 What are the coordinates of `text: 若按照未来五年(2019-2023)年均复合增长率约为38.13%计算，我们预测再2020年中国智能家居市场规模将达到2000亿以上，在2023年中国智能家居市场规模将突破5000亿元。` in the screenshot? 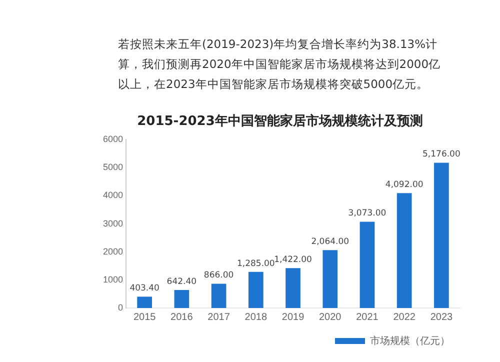 It's located at (280, 64).